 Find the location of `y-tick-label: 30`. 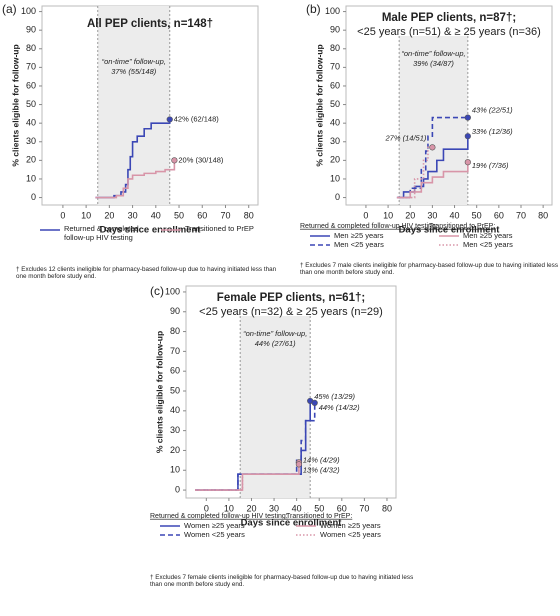

y-tick-label: 30 is located at coordinates (335, 141).